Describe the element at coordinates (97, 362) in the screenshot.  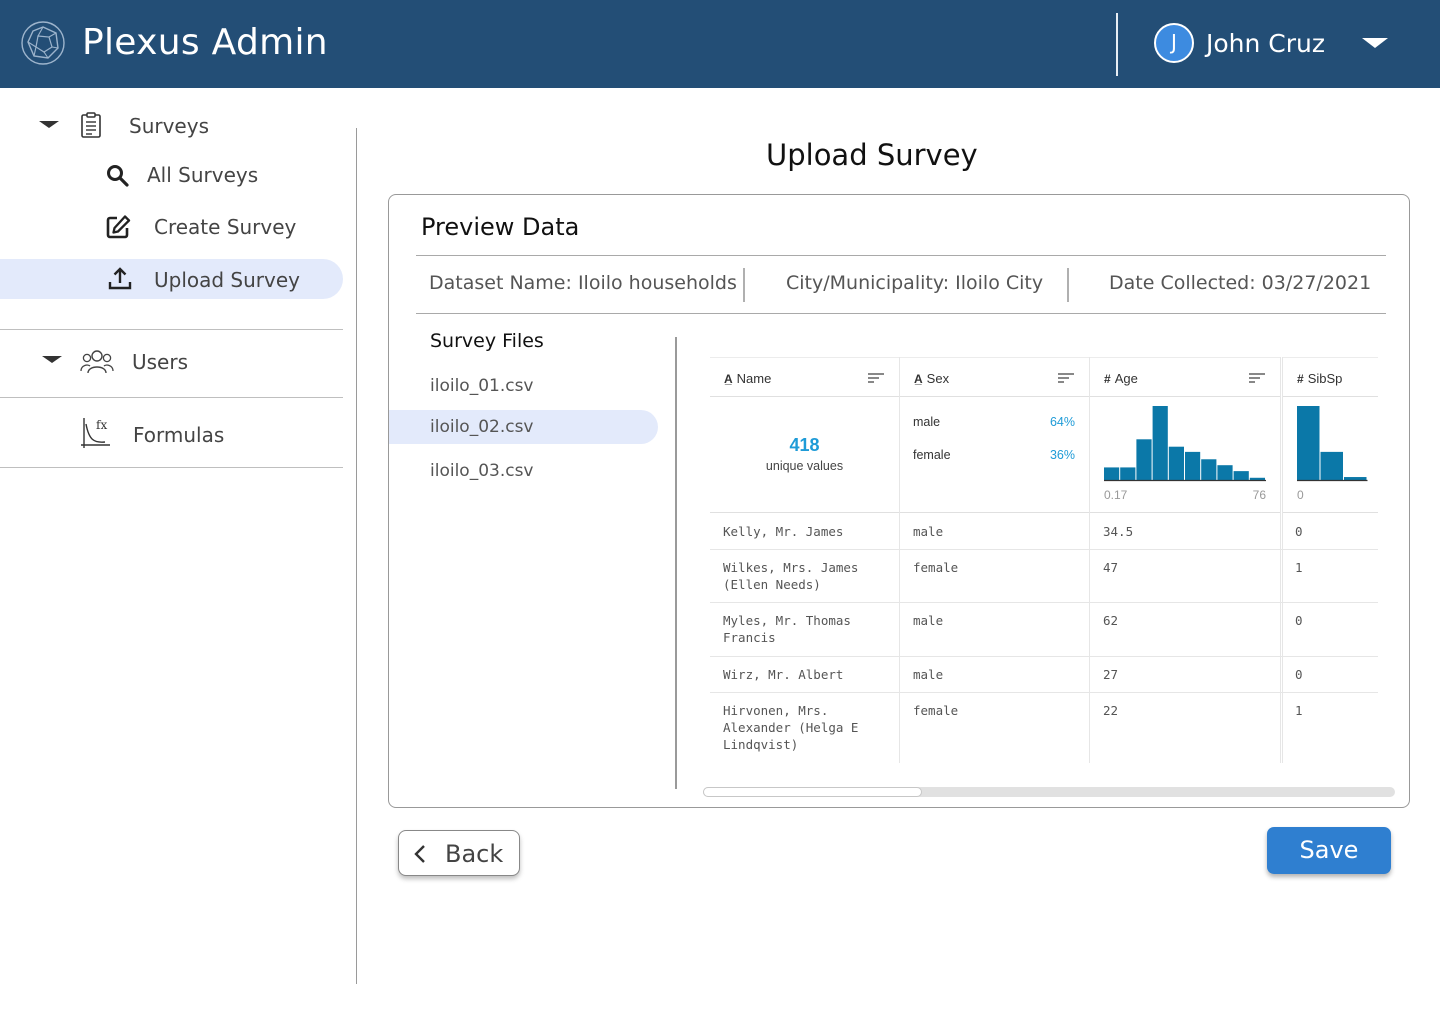
I see `users-icon` at that location.